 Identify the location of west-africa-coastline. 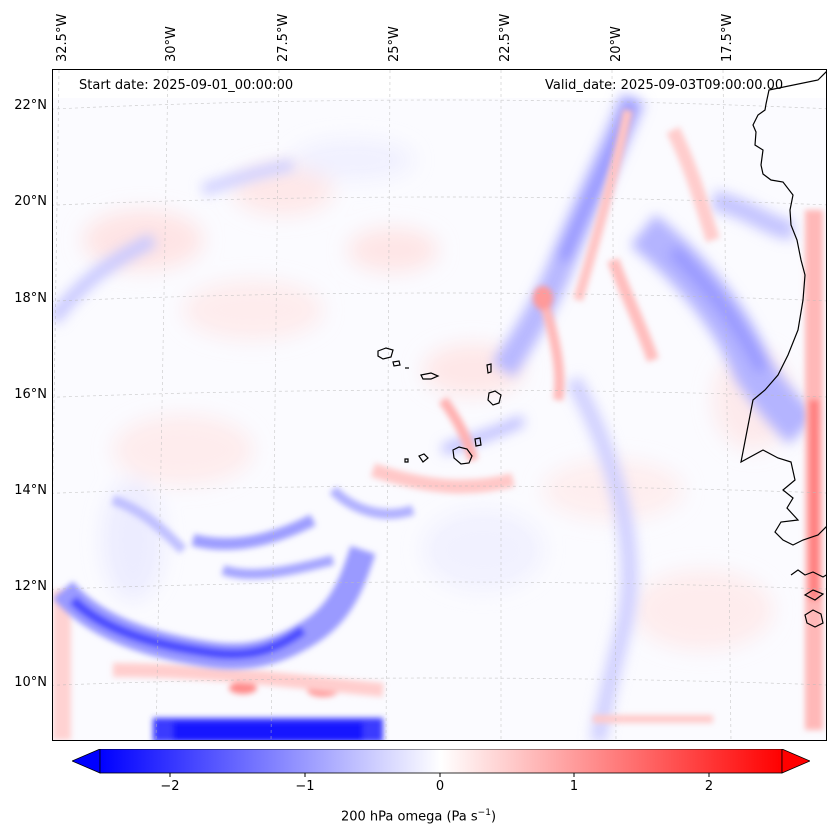
(783, 349).